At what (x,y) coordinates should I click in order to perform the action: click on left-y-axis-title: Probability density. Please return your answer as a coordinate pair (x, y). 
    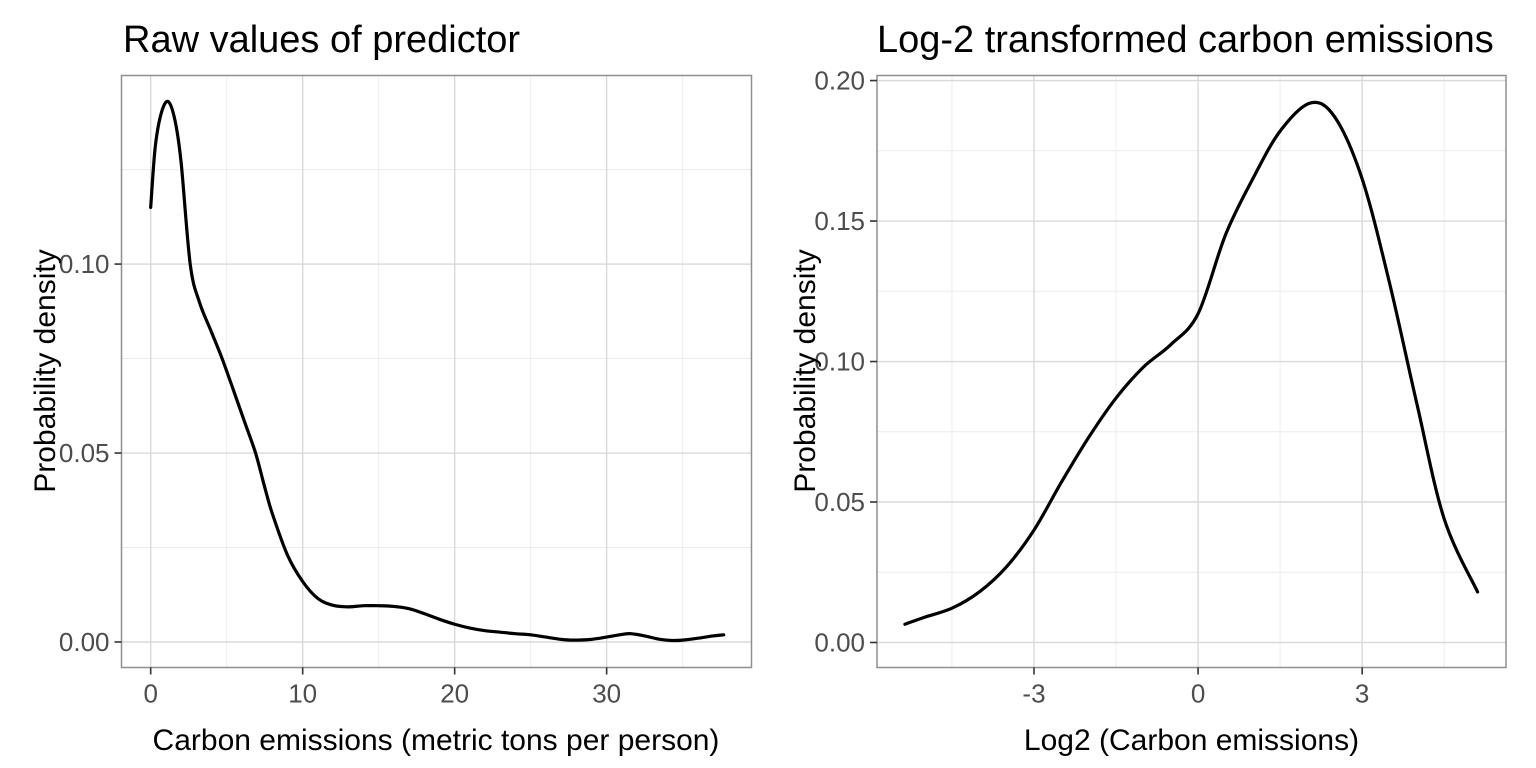
    Looking at the image, I should click on (45, 371).